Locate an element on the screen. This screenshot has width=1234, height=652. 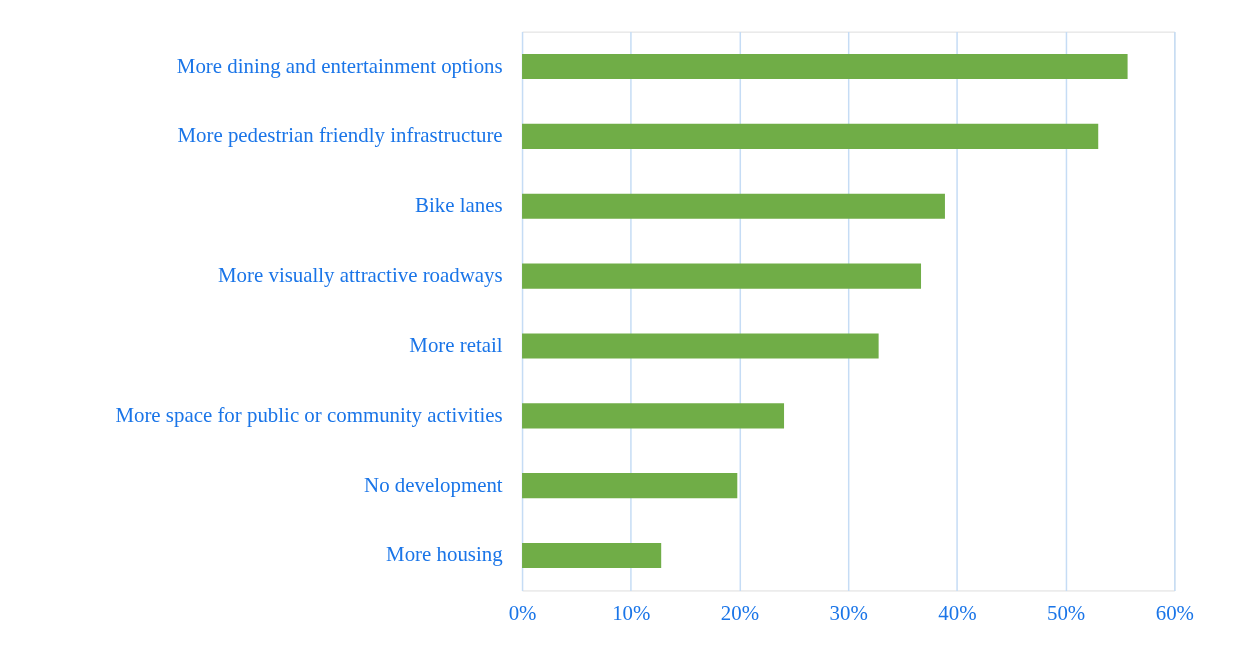
x-tick-label: 10% is located at coordinates (631, 612).